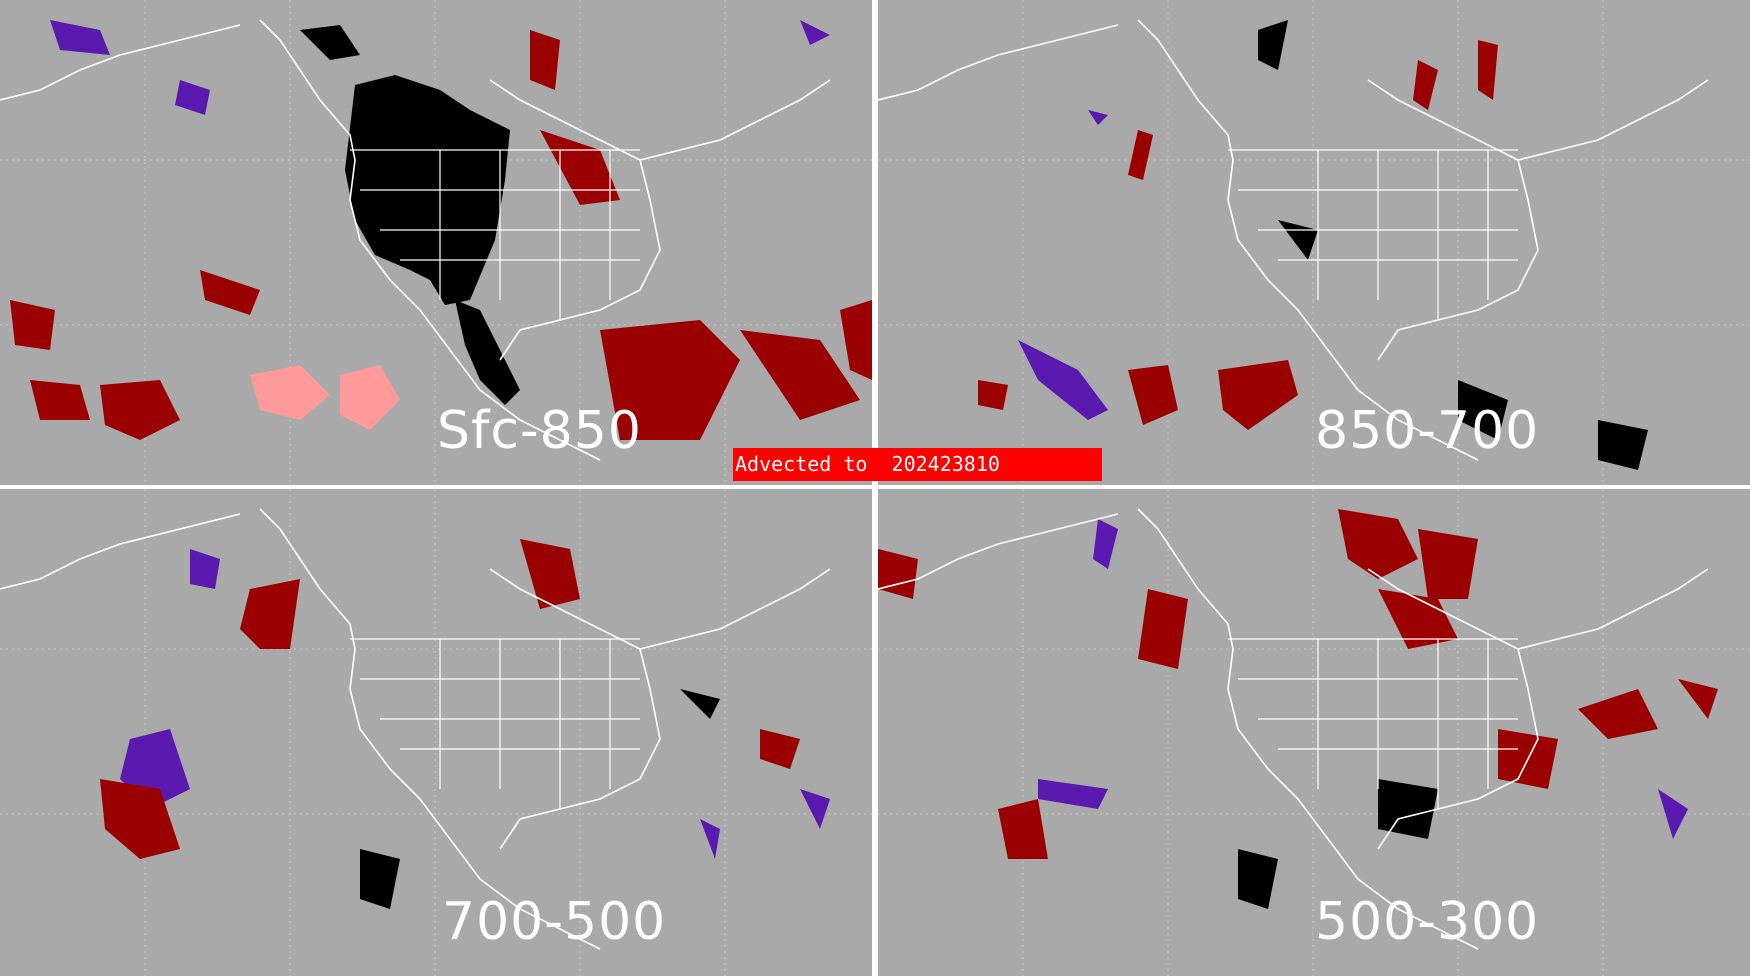 This screenshot has height=976, width=1750. What do you see at coordinates (1427, 922) in the screenshot?
I see `layer-label: 500-300` at bounding box center [1427, 922].